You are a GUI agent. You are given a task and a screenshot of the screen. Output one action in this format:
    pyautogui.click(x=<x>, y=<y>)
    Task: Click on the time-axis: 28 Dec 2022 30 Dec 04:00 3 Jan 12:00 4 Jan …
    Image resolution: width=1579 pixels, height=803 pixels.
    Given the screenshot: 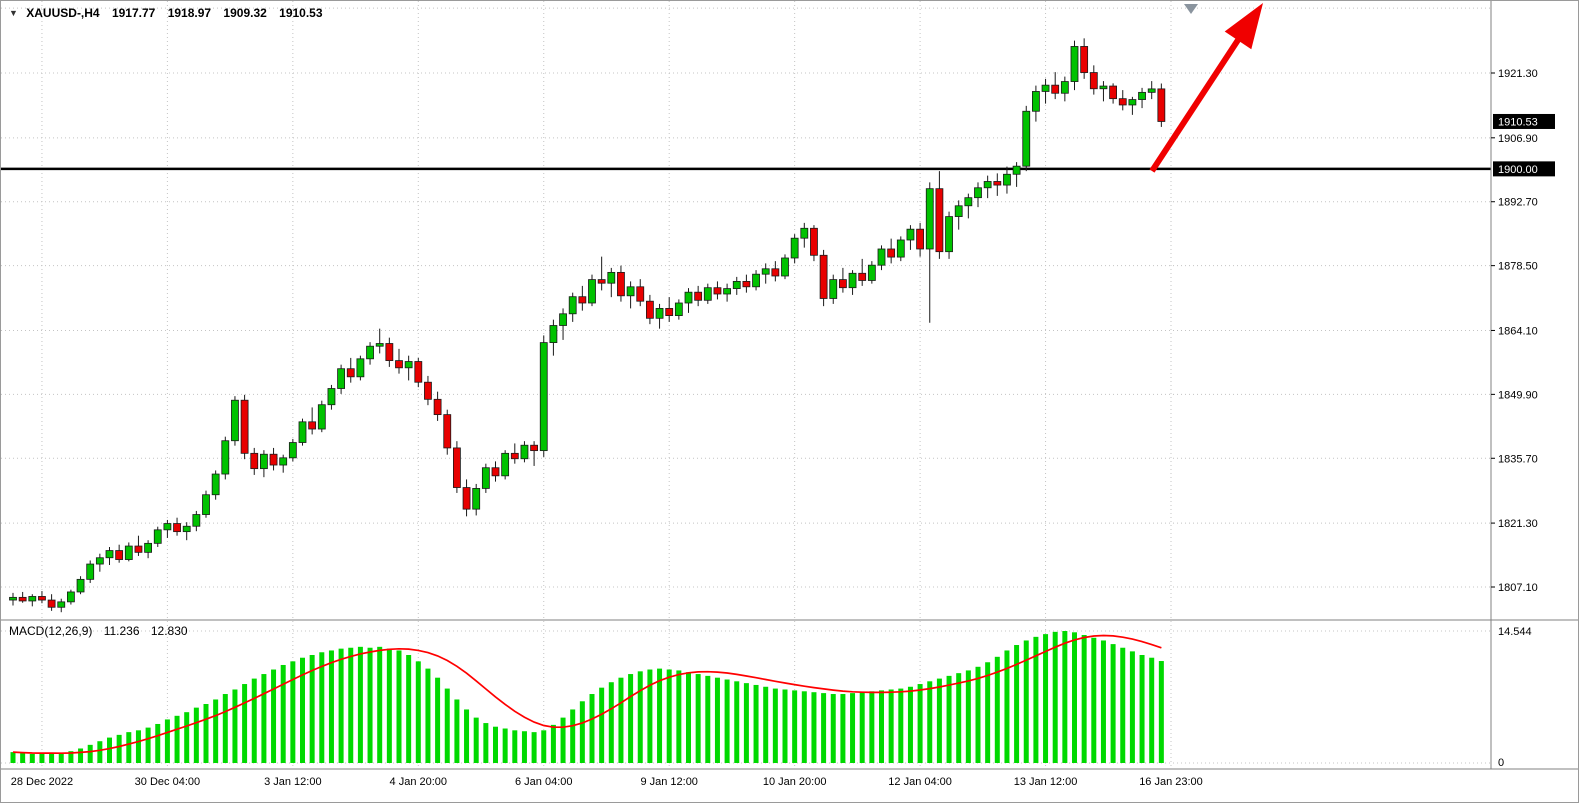 What is the action you would take?
    pyautogui.click(x=607, y=782)
    